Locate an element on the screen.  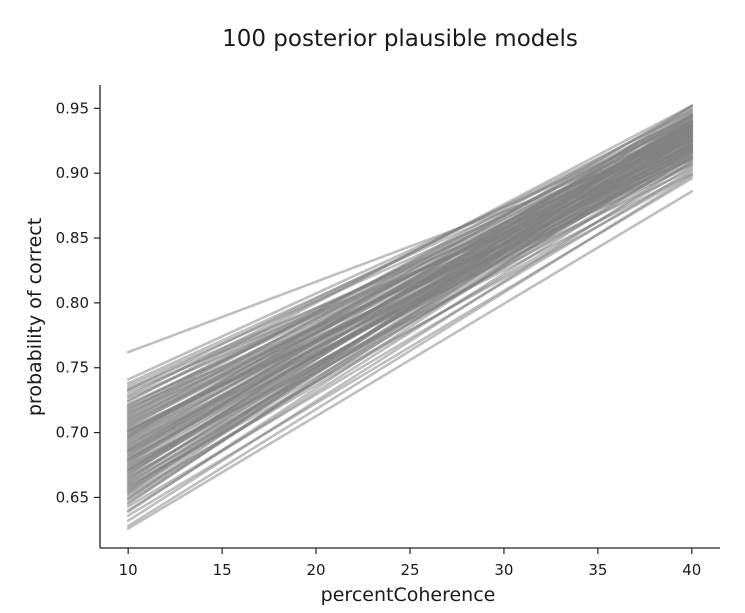
chart-title: 100 posterior plausible models is located at coordinates (400, 39).